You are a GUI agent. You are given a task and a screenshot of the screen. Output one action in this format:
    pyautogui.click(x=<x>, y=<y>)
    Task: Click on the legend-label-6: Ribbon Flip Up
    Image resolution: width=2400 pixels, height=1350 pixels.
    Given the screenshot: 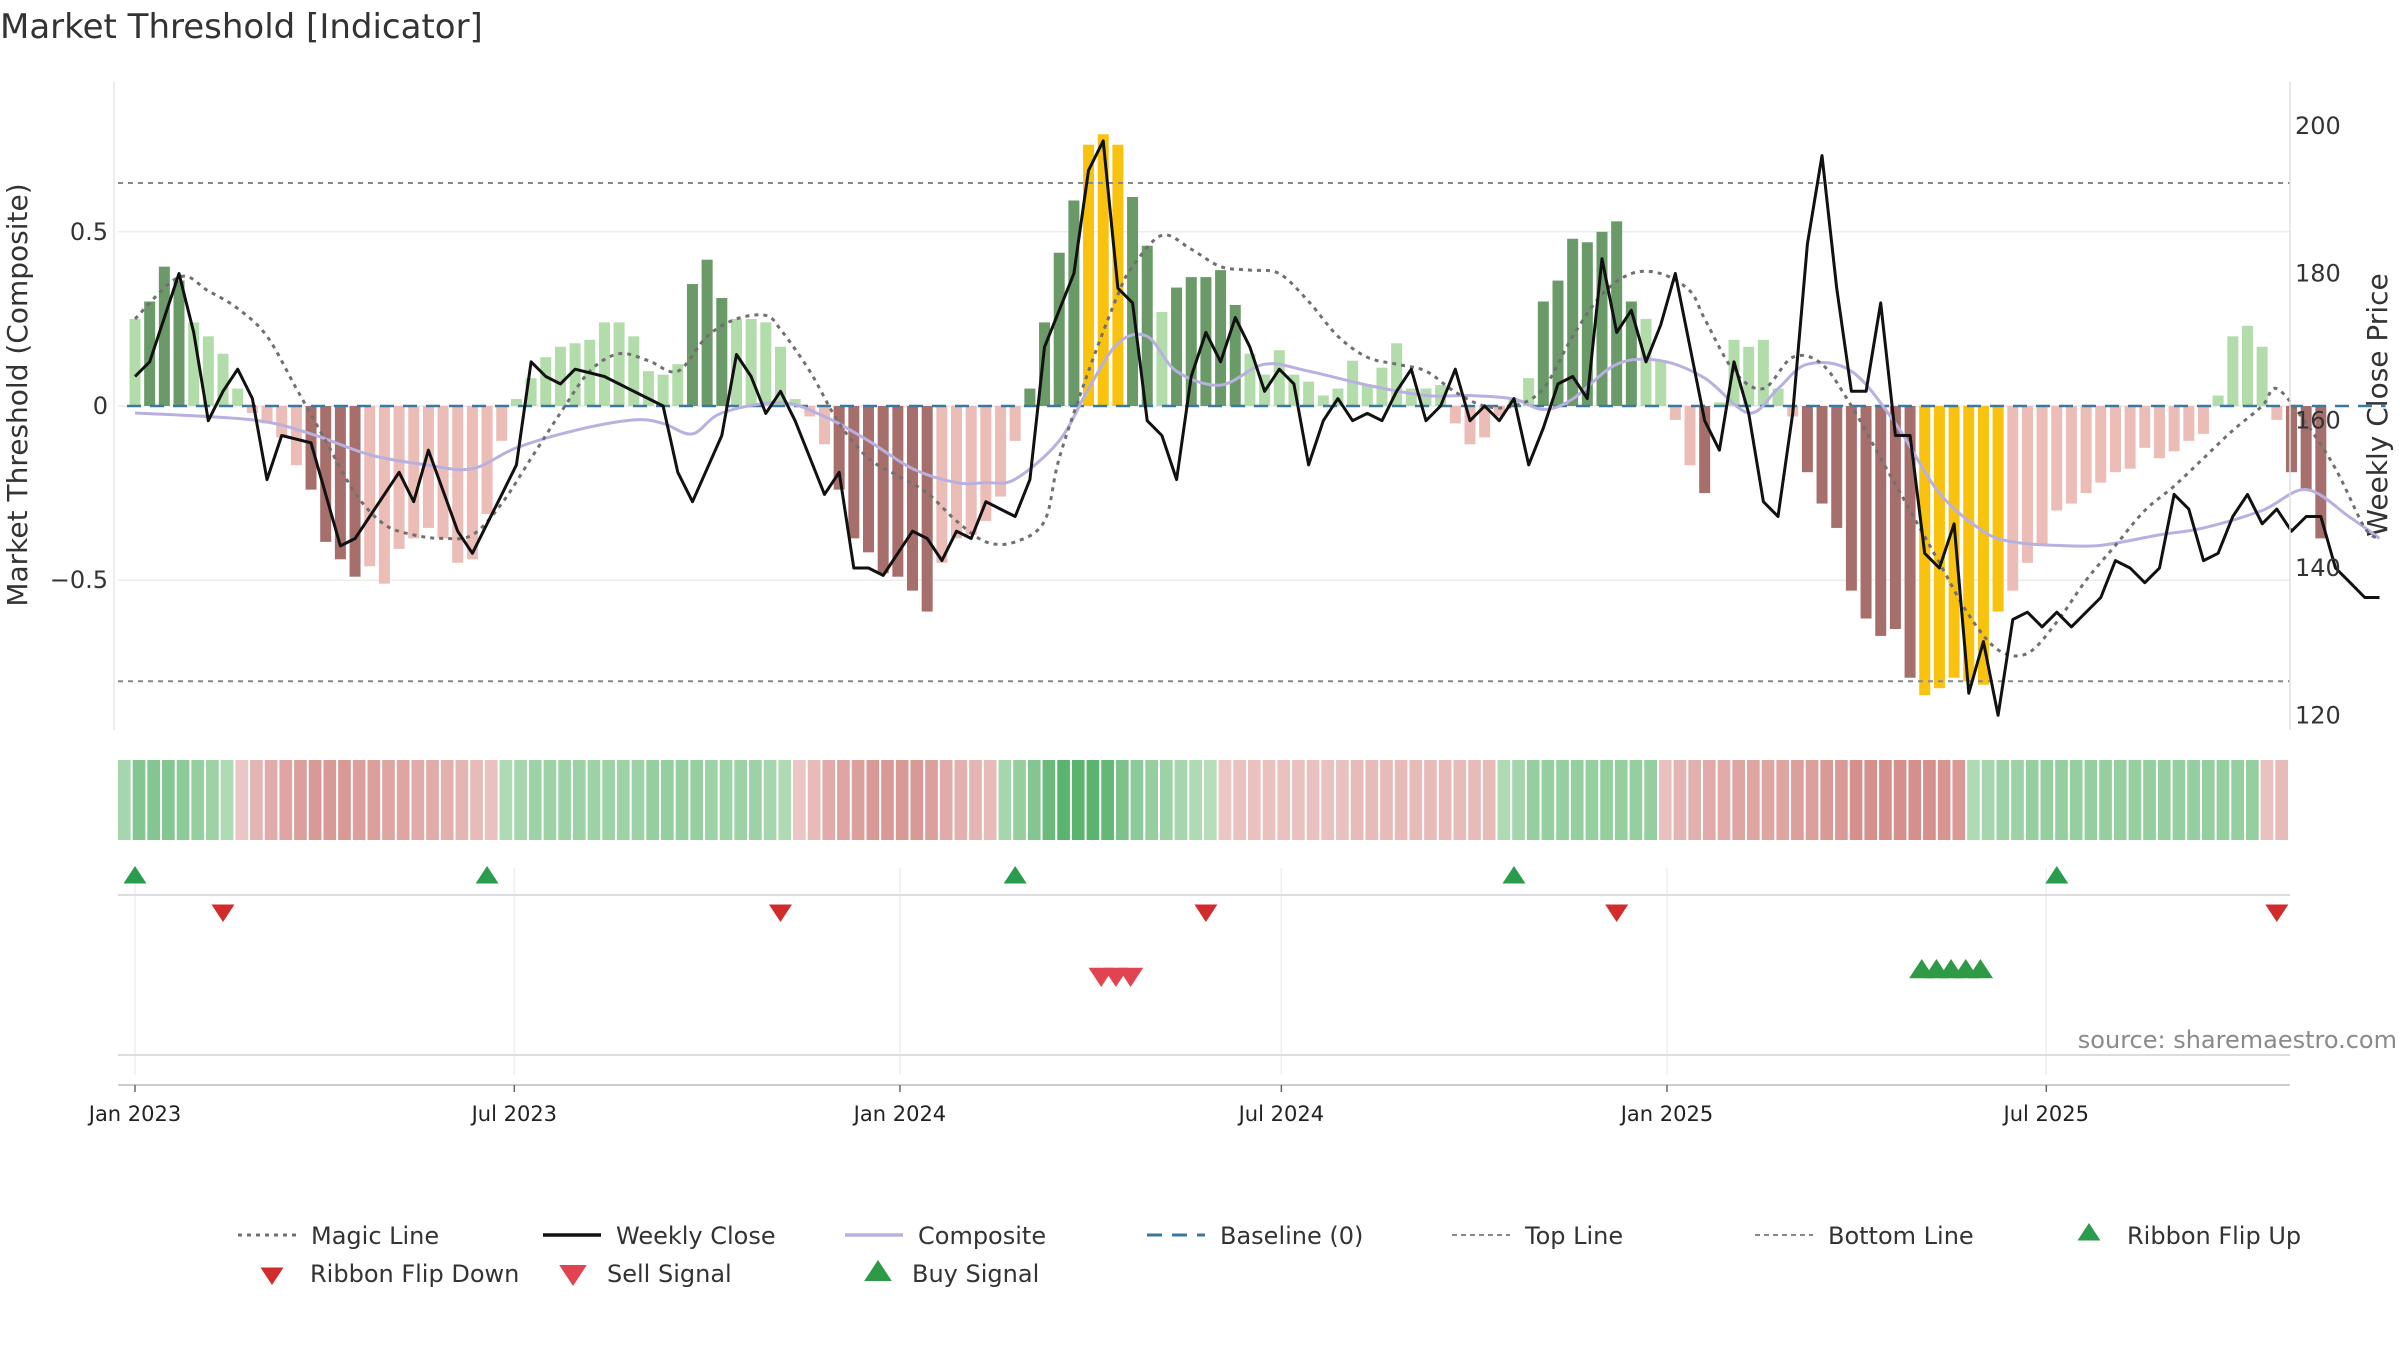 What is the action you would take?
    pyautogui.click(x=2214, y=1236)
    